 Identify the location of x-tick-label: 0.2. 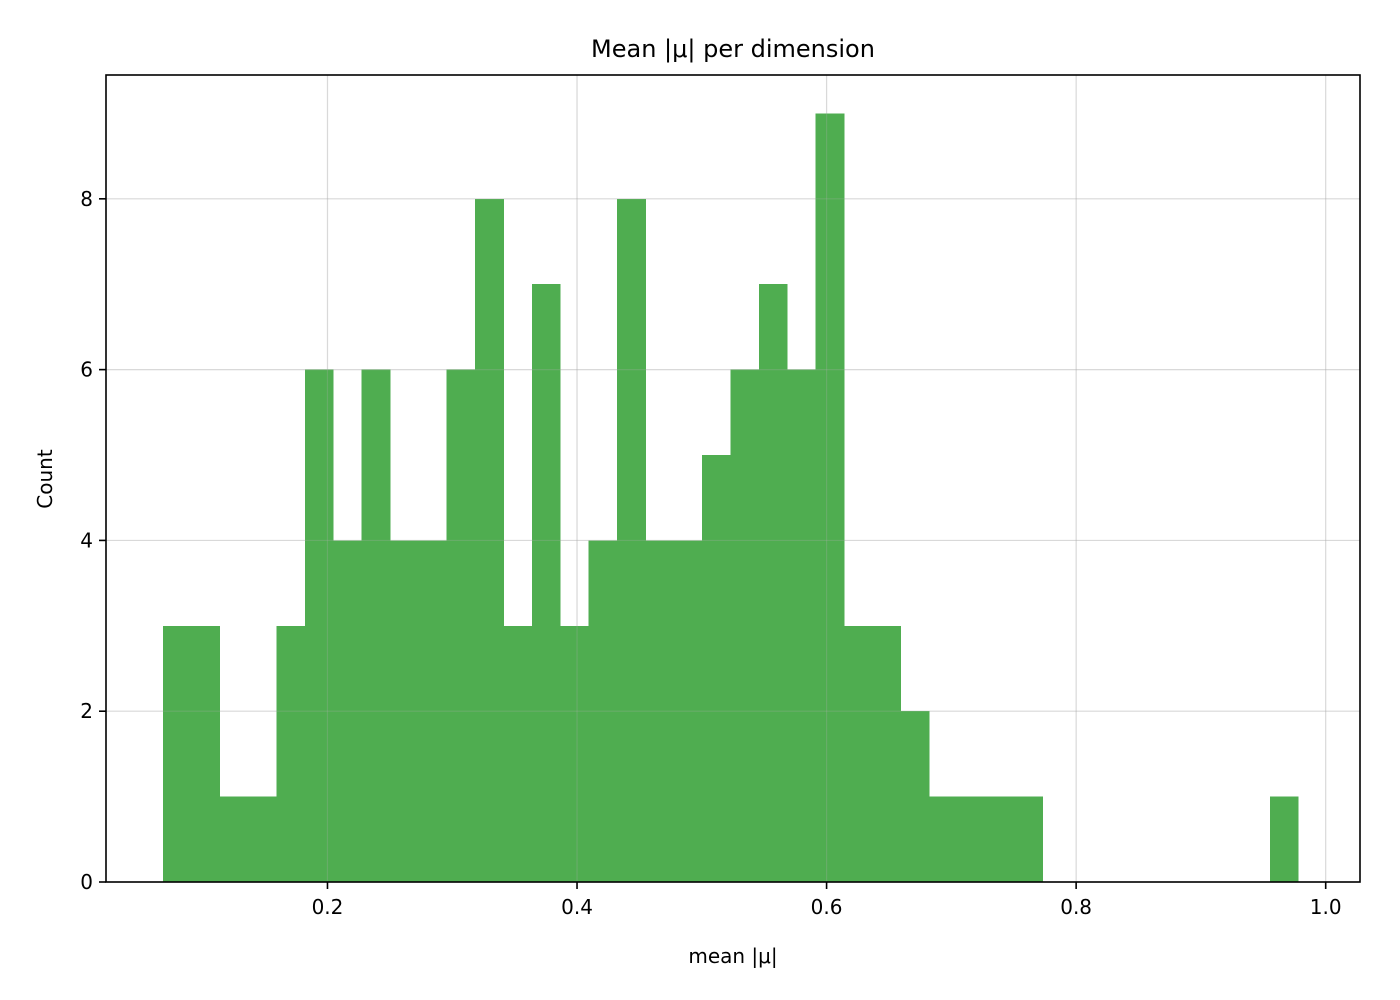
(328, 907).